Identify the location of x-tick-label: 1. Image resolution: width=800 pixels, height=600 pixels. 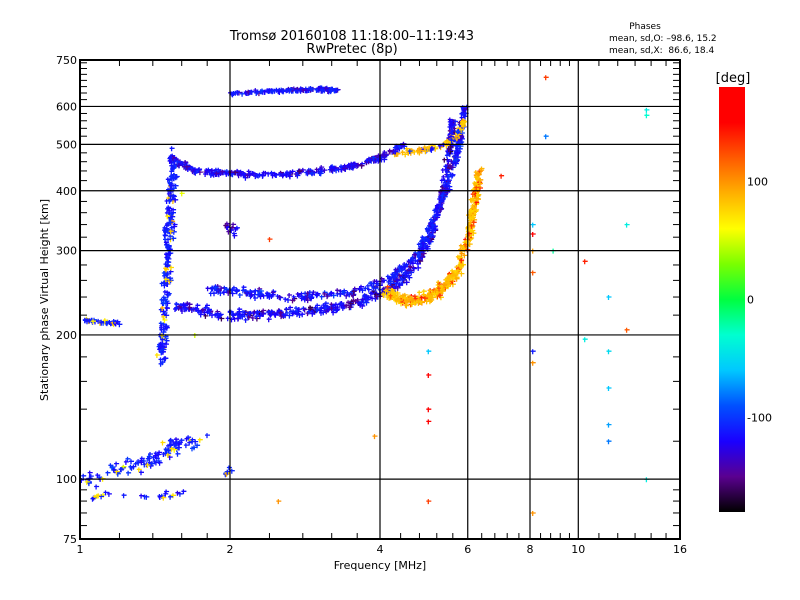
(80, 549).